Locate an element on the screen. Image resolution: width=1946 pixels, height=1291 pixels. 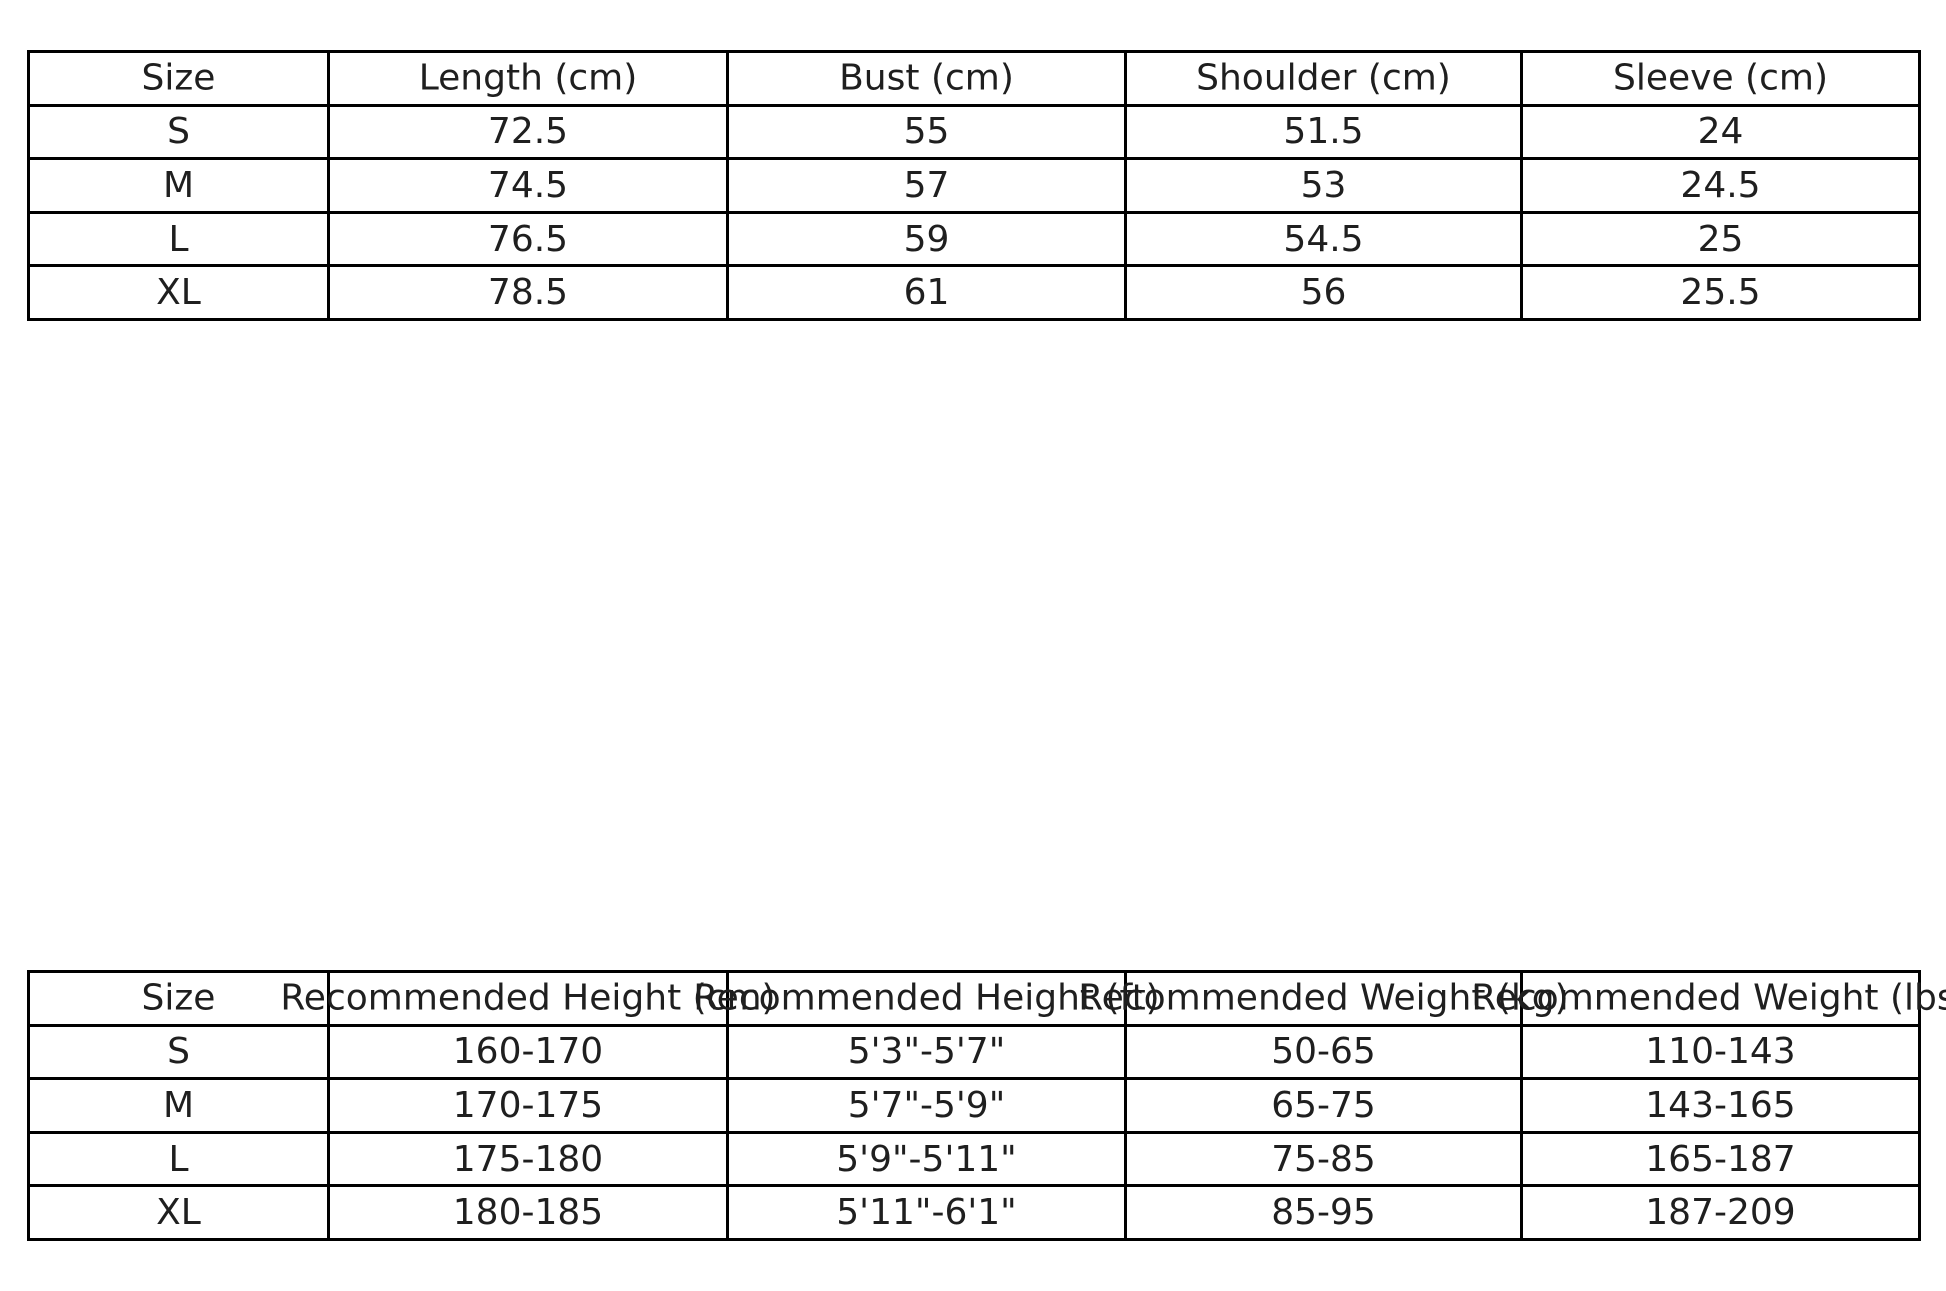
column-header-1: Length (cm) is located at coordinates (528, 78).